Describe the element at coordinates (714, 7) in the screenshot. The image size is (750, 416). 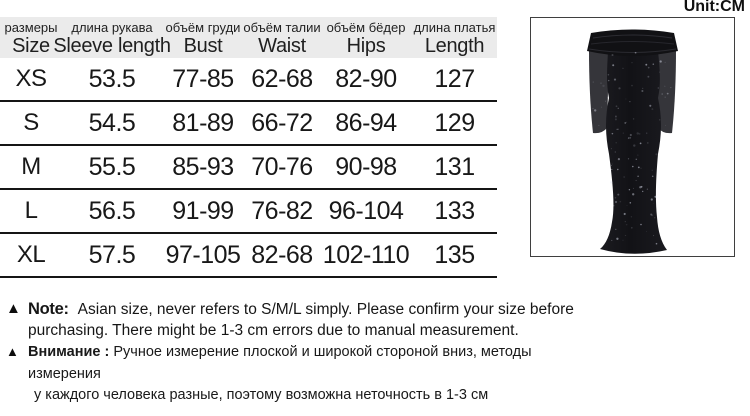
I see `unit-label: Unit:CM` at that location.